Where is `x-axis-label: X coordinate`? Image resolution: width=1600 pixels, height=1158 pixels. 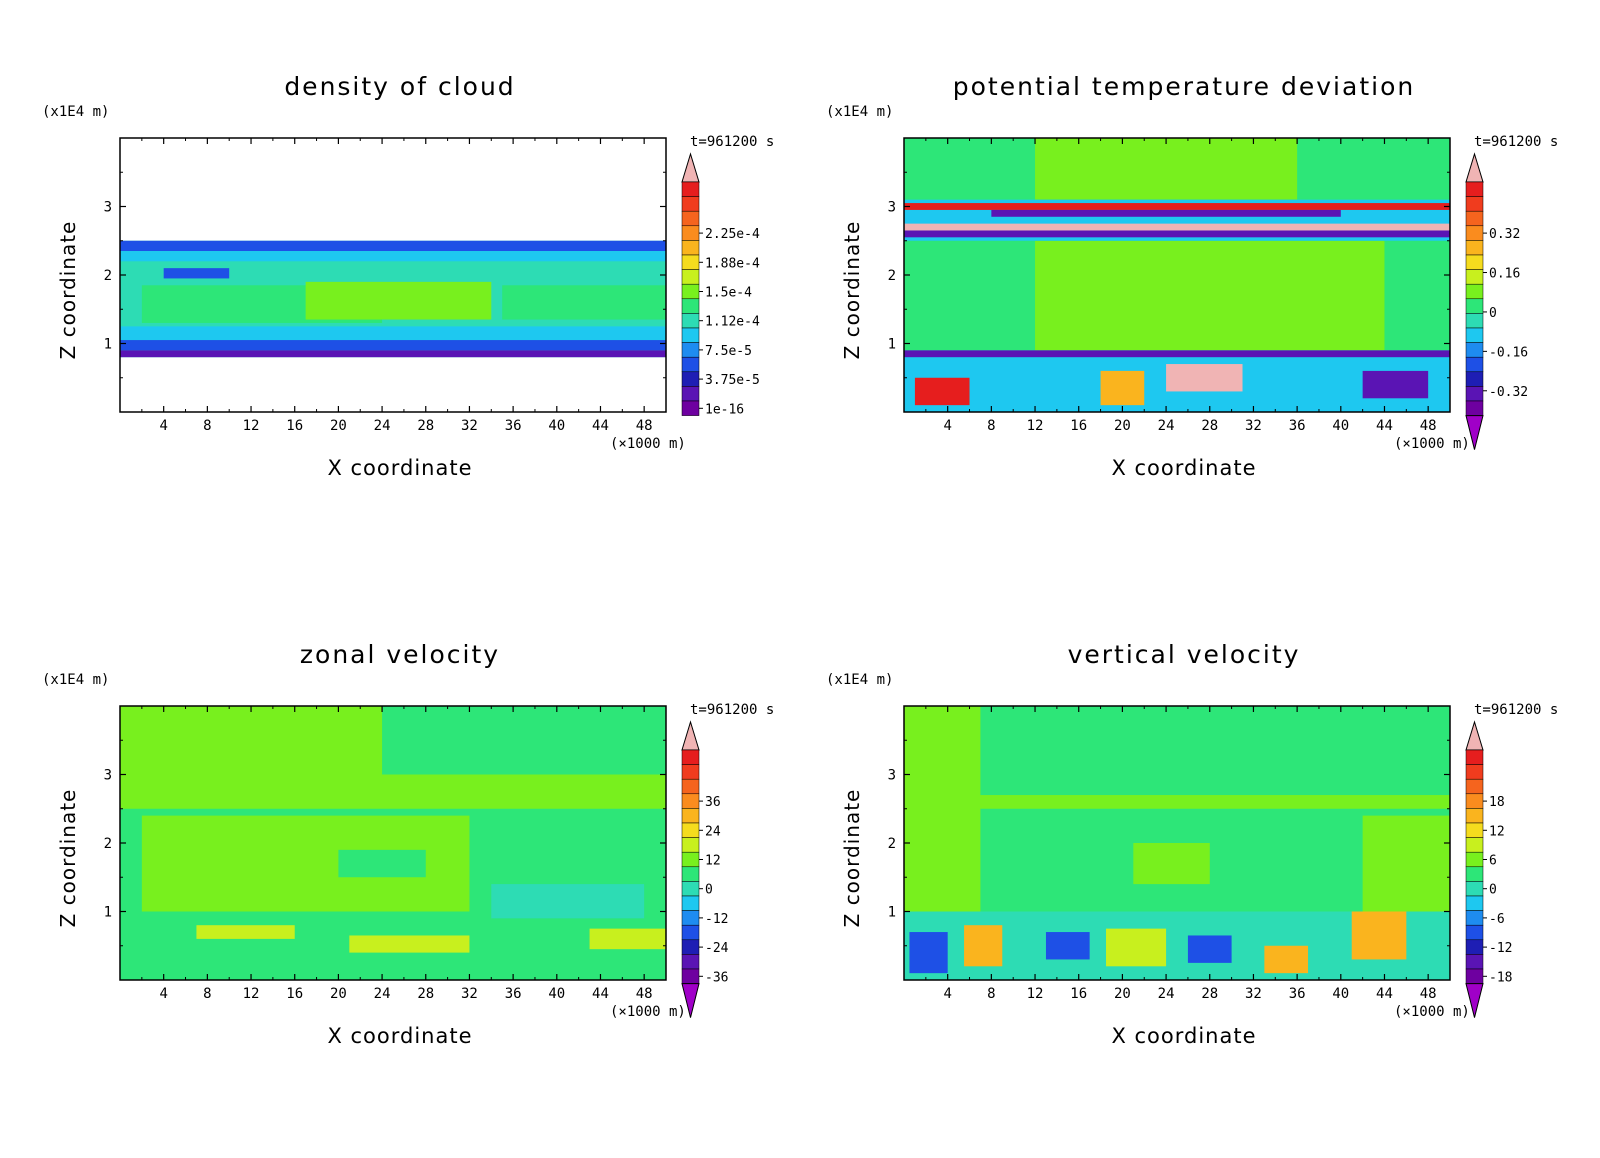
x-axis-label: X coordinate is located at coordinates (1184, 468).